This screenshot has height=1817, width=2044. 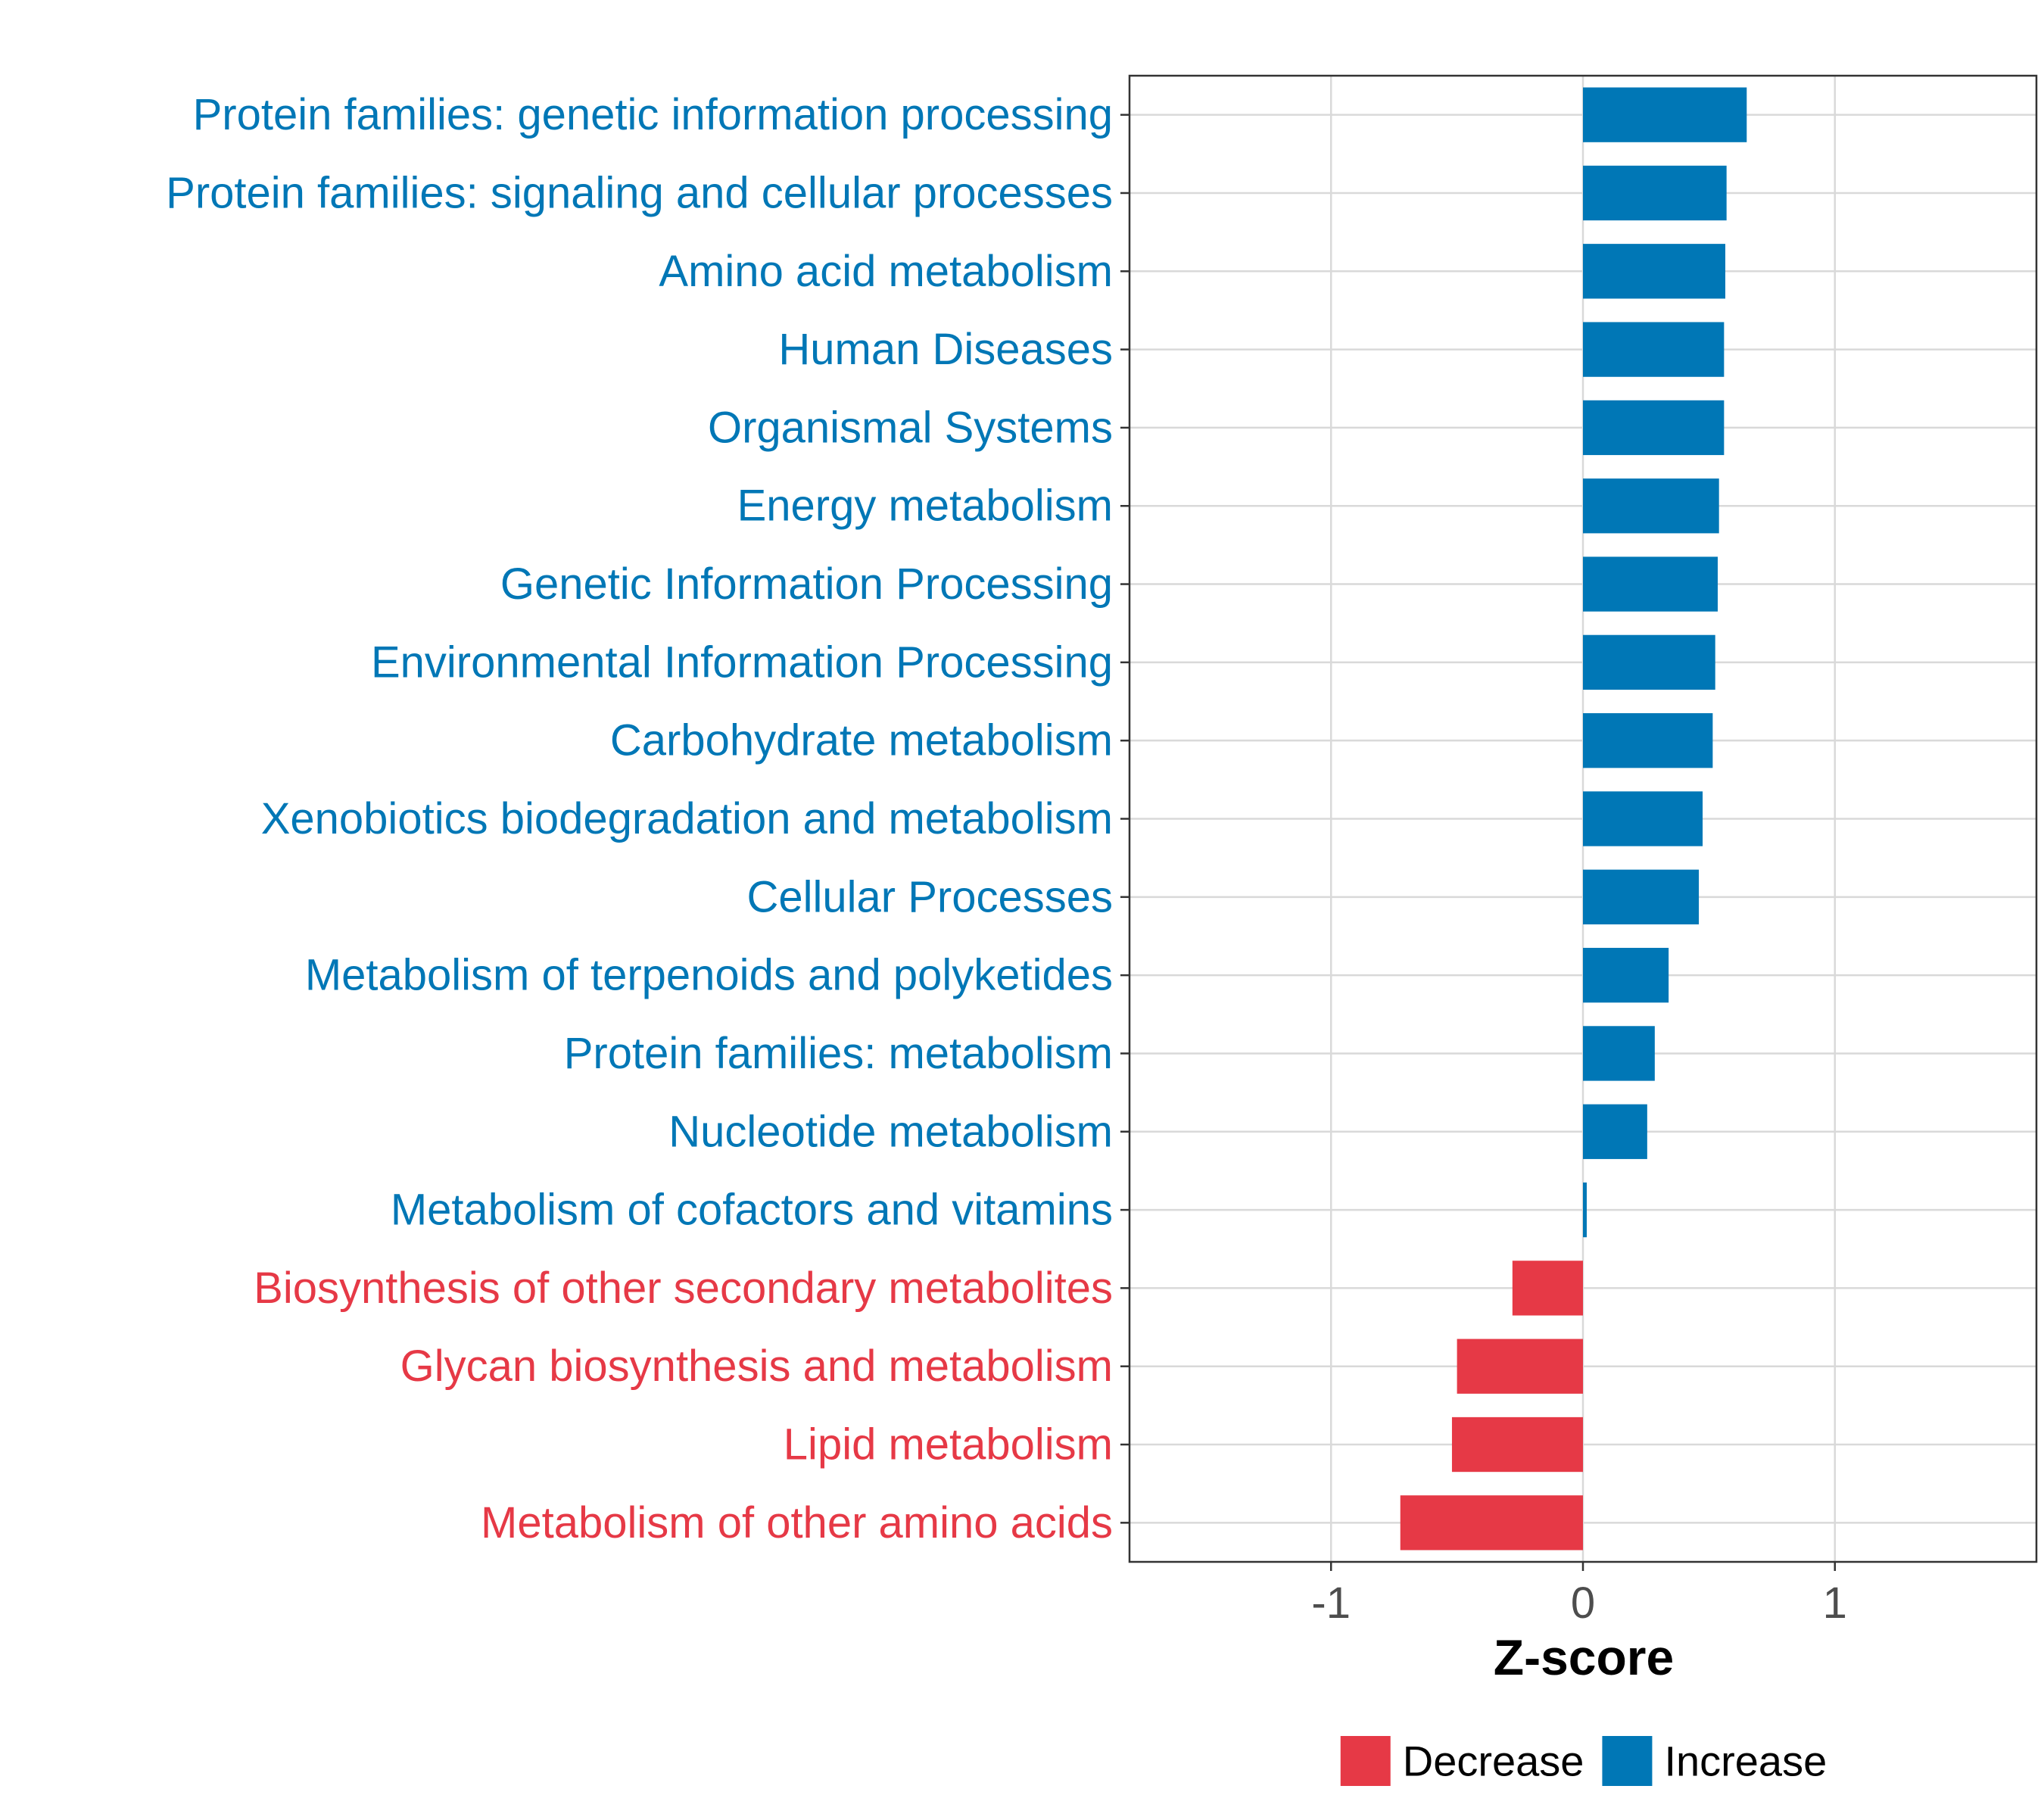 I want to click on legend: Decrease Increase, so click(x=1584, y=1761).